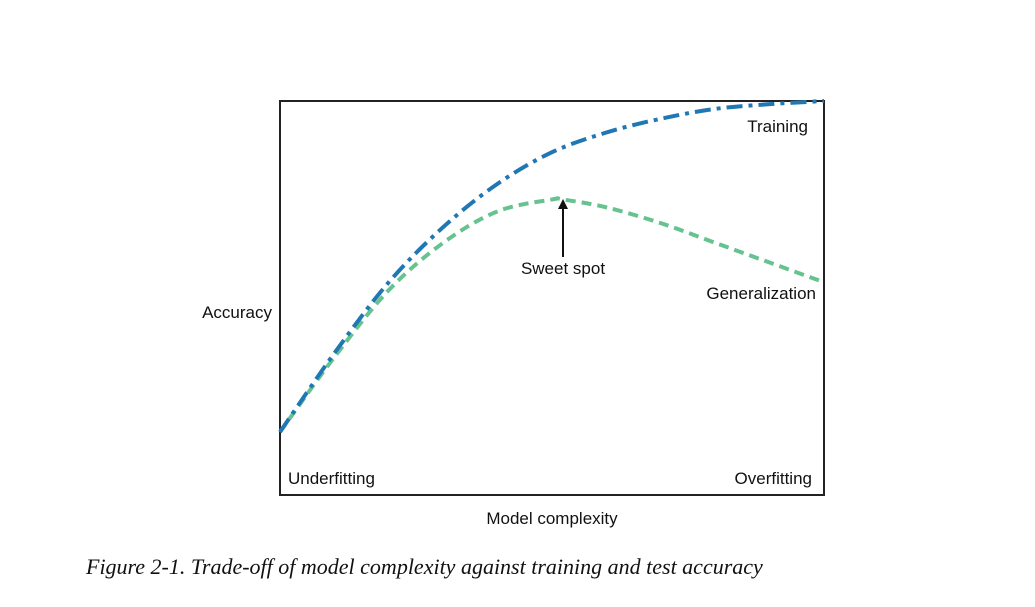 The image size is (1035, 607). What do you see at coordinates (331, 478) in the screenshot?
I see `underfitting-label: Underfitting` at bounding box center [331, 478].